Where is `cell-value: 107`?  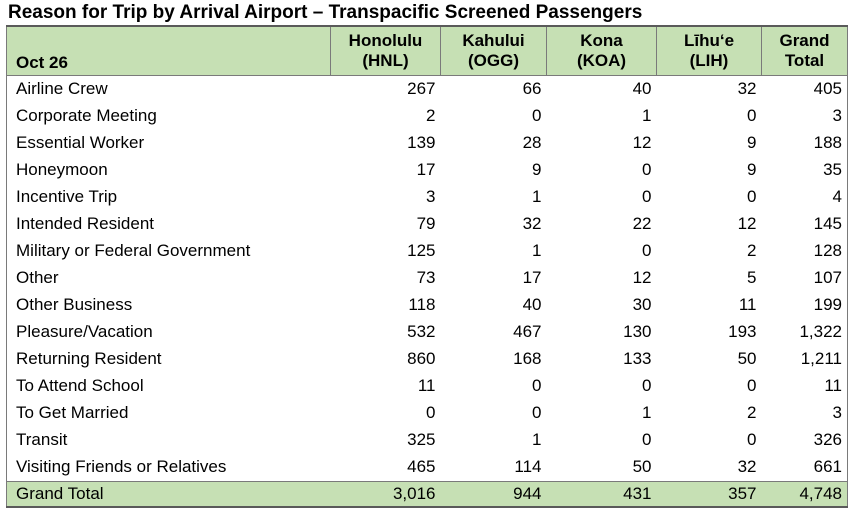
cell-value: 107 is located at coordinates (804, 278).